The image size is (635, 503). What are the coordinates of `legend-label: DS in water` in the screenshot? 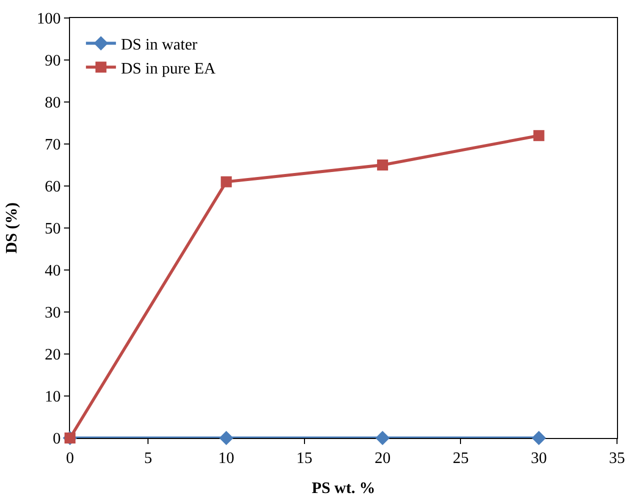 It's located at (159, 45).